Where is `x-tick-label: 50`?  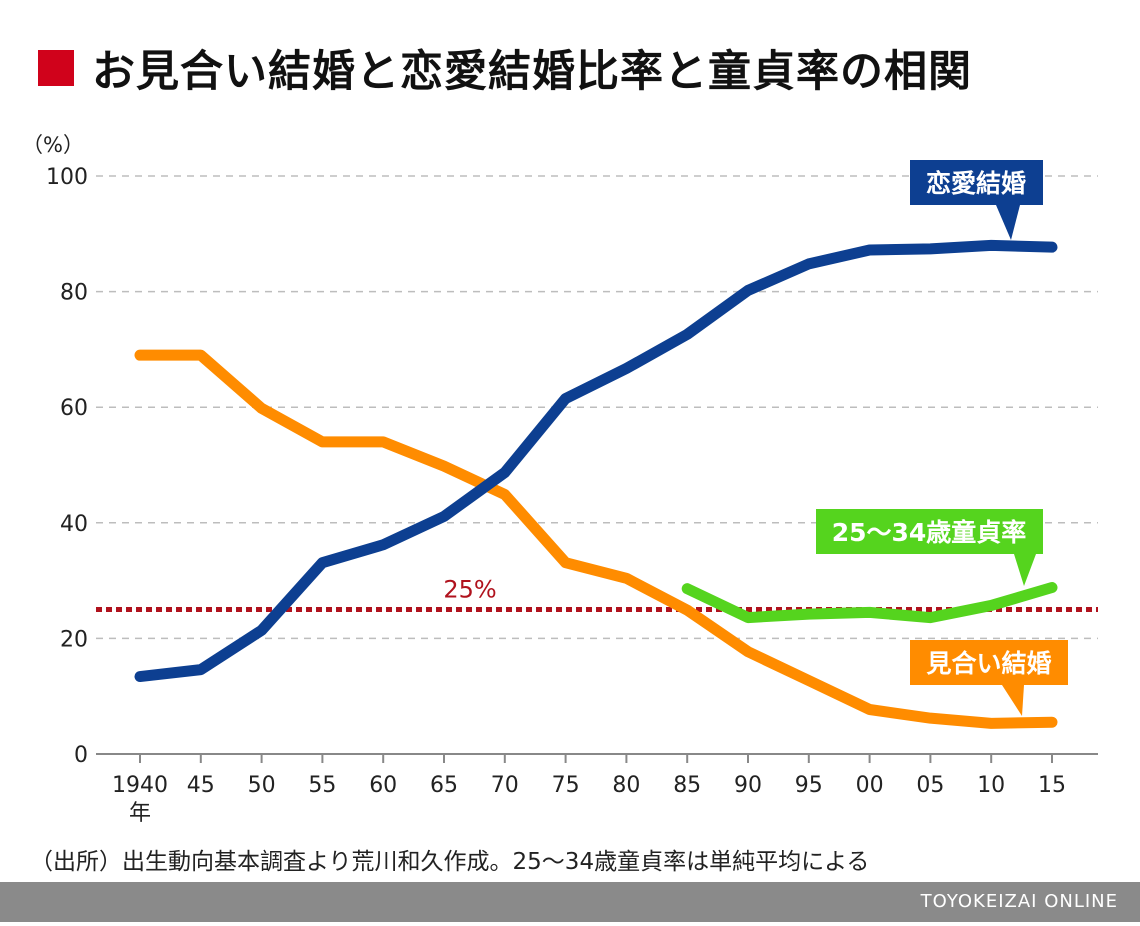
x-tick-label: 50 is located at coordinates (262, 785).